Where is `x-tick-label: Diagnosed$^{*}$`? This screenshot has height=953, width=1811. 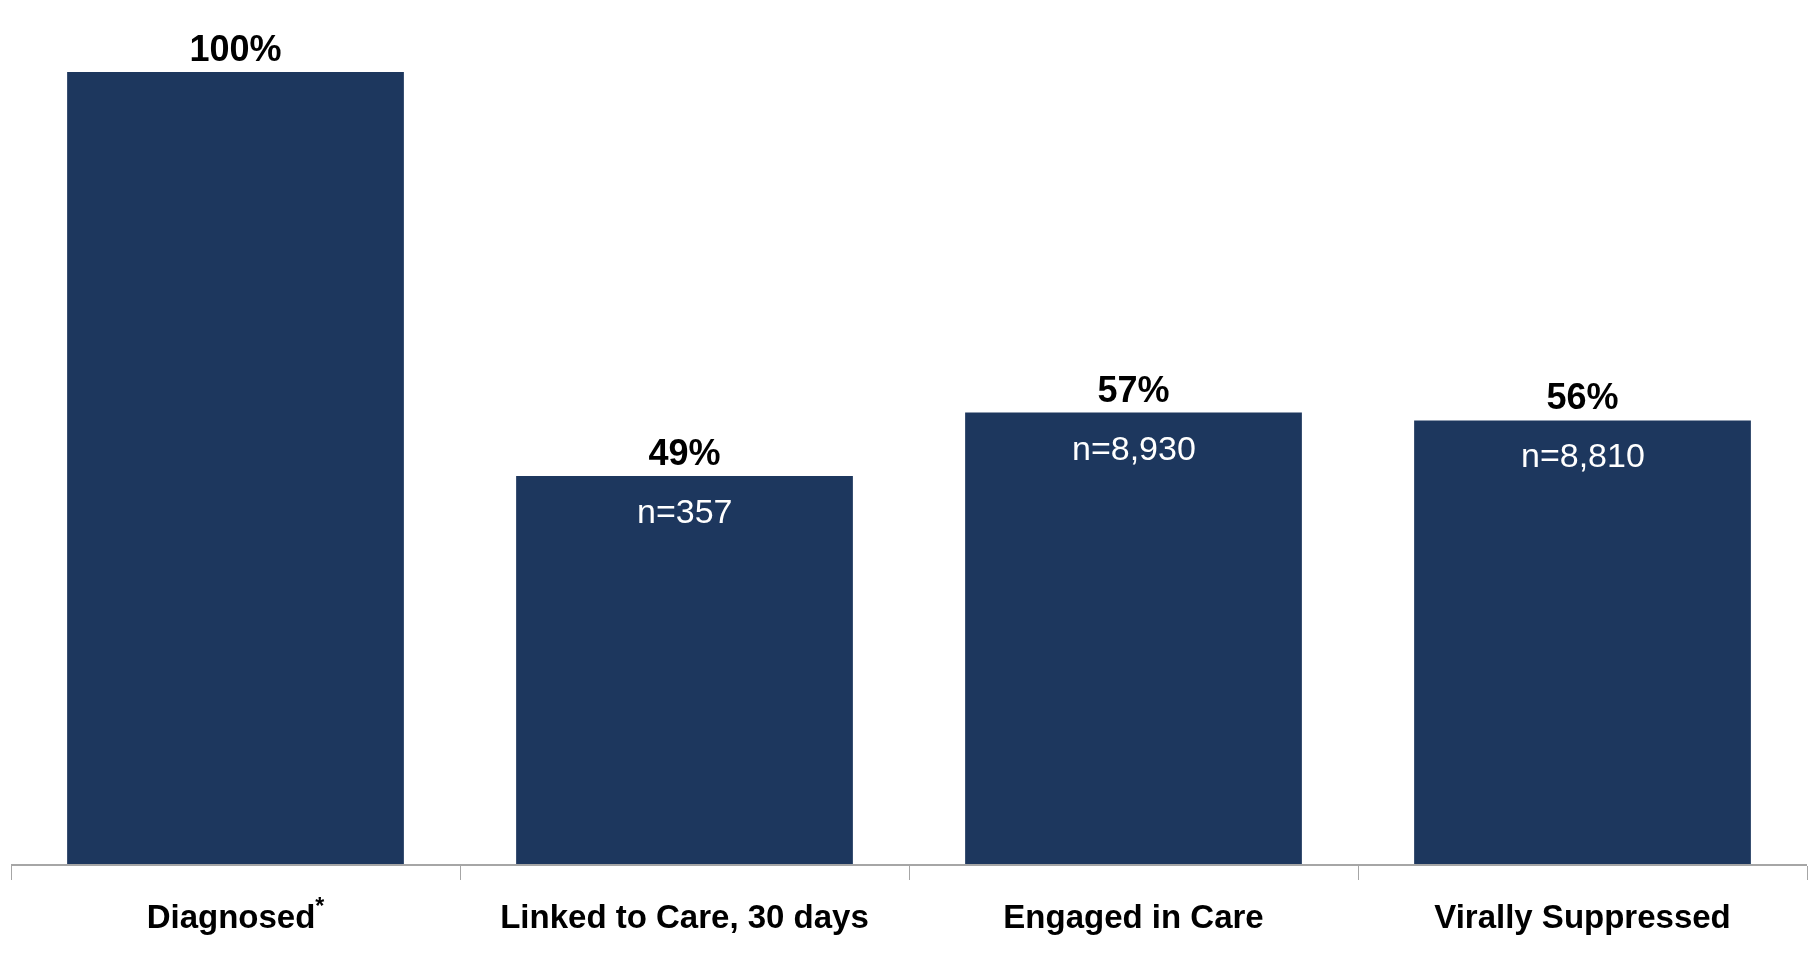 x-tick-label: Diagnosed$^{*}$ is located at coordinates (235, 913).